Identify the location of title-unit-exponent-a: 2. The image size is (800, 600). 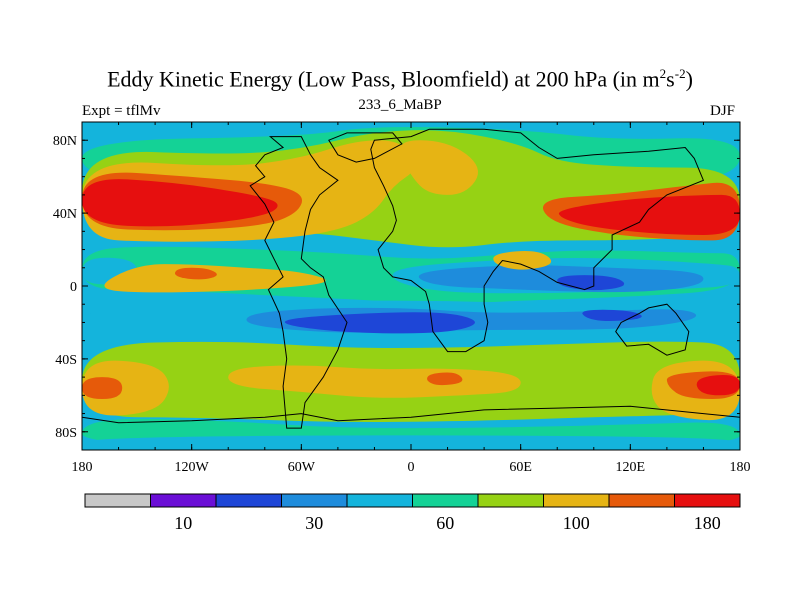
(663, 73).